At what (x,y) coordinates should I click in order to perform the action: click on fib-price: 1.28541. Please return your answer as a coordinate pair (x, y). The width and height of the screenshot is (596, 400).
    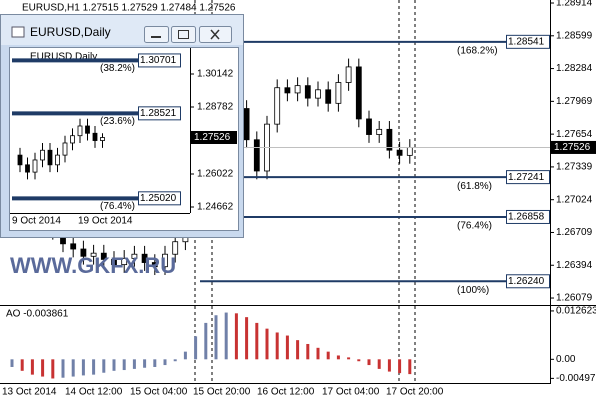
    Looking at the image, I should click on (526, 41).